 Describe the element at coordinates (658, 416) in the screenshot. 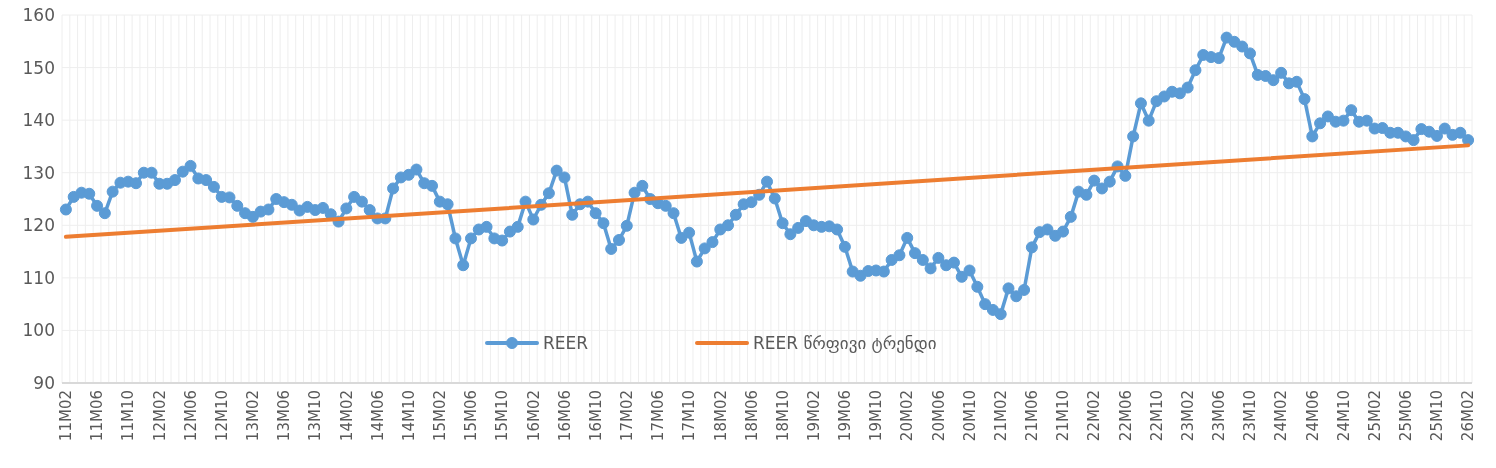

I see `x-tick-label: 17M06` at that location.